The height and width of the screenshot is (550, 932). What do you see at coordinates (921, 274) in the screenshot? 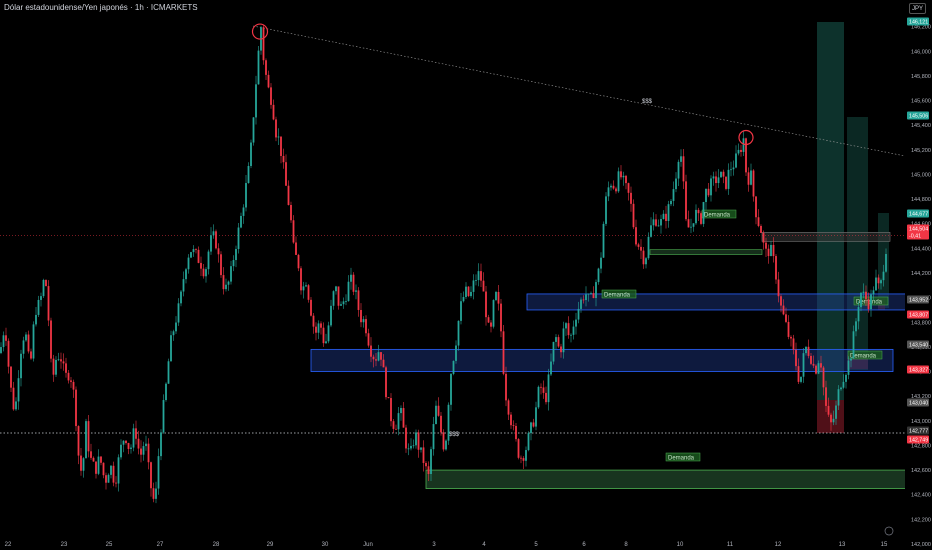
I see `y-tick-label: 144,200` at bounding box center [921, 274].